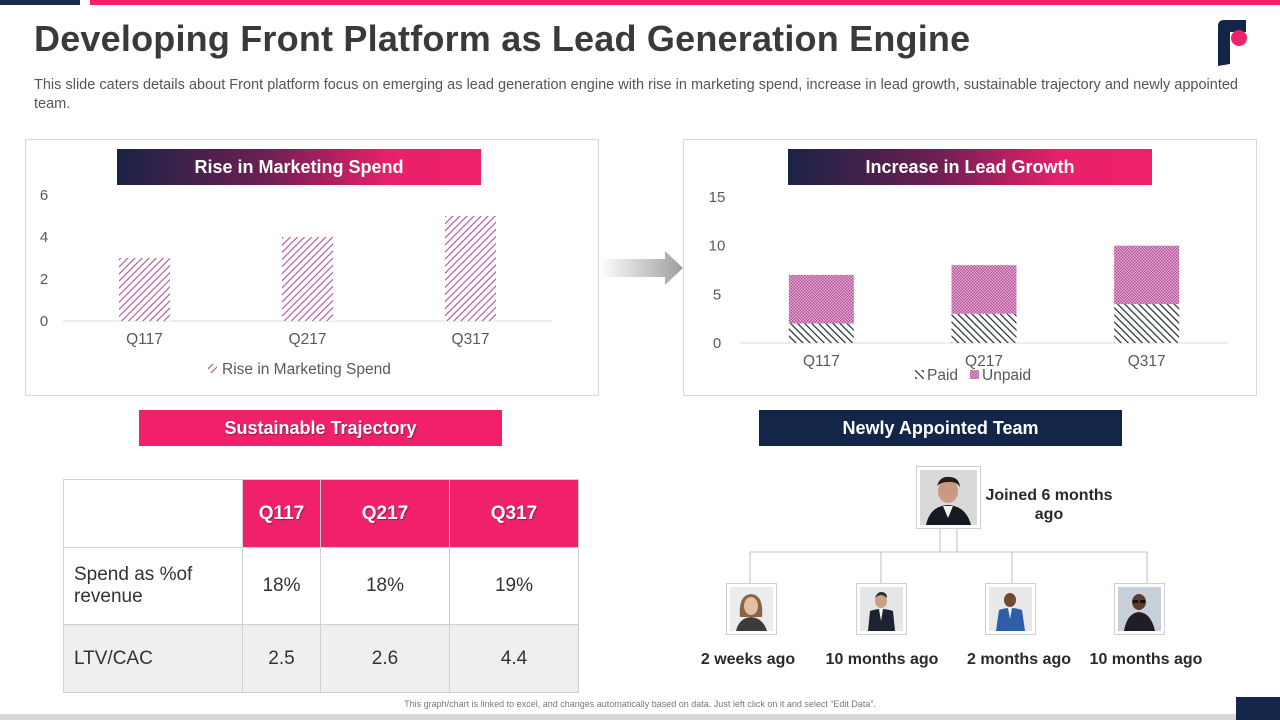 The height and width of the screenshot is (720, 1280). Describe the element at coordinates (153, 586) in the screenshot. I see `row-label-spend: Spend as %of revenue` at that location.